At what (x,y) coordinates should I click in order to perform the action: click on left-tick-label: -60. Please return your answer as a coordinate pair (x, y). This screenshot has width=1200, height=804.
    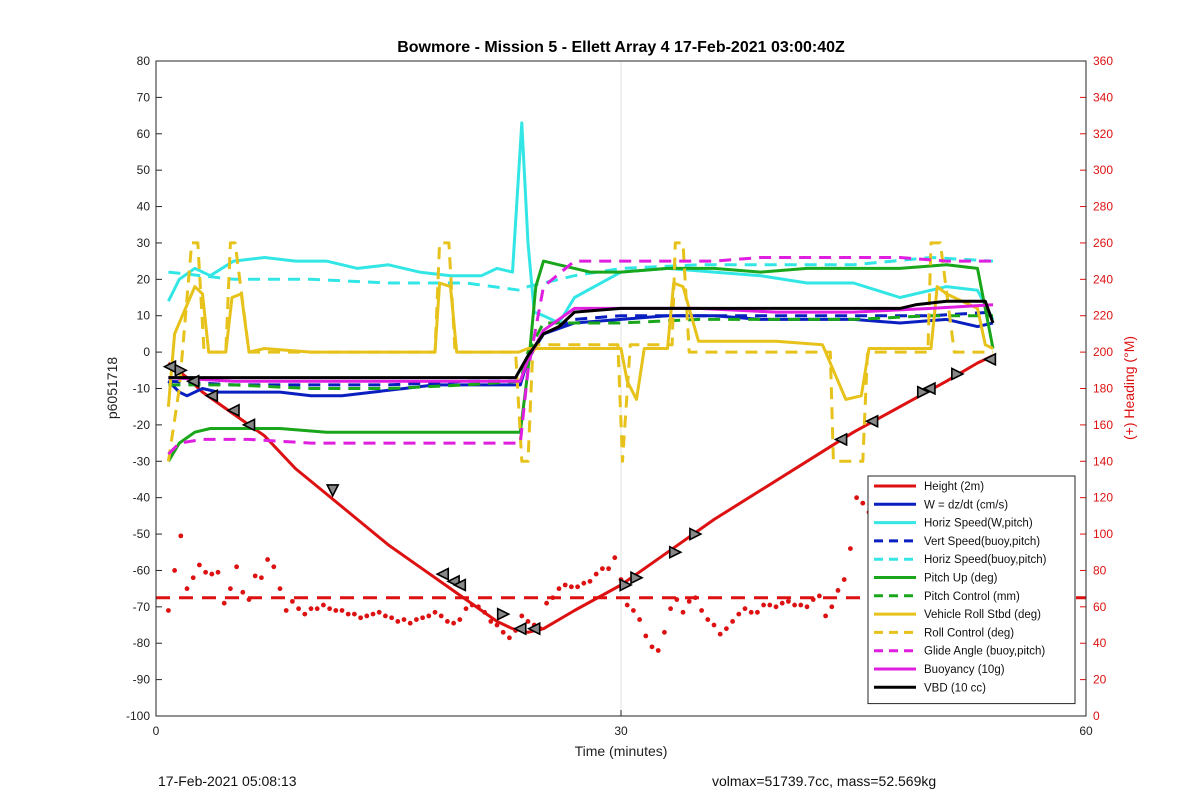
    Looking at the image, I should click on (142, 570).